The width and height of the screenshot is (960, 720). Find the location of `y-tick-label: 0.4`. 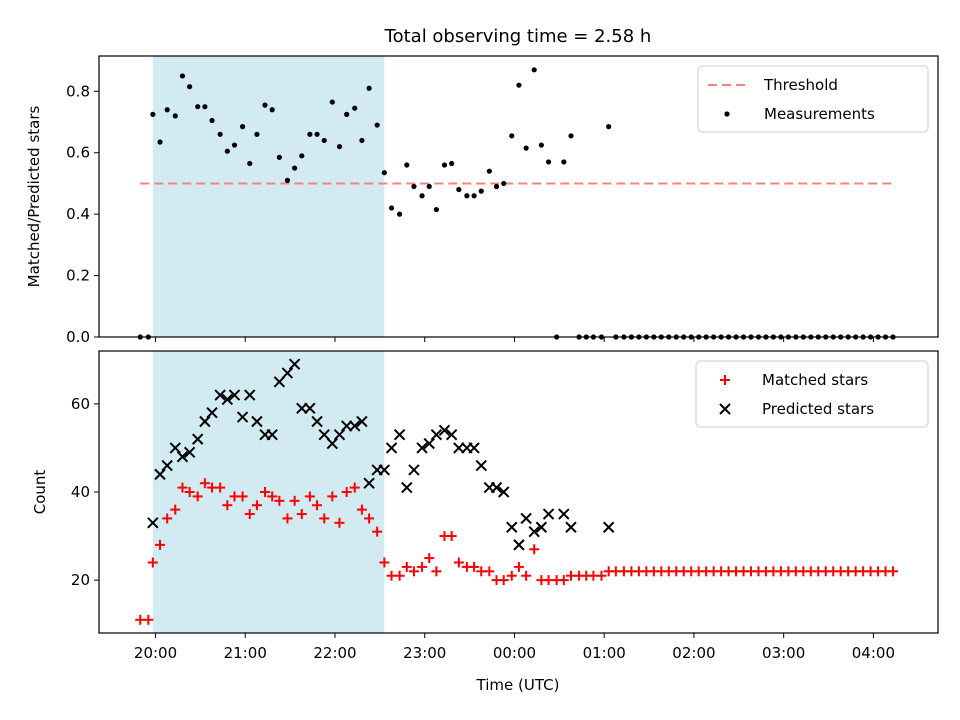

y-tick-label: 0.4 is located at coordinates (78, 214).